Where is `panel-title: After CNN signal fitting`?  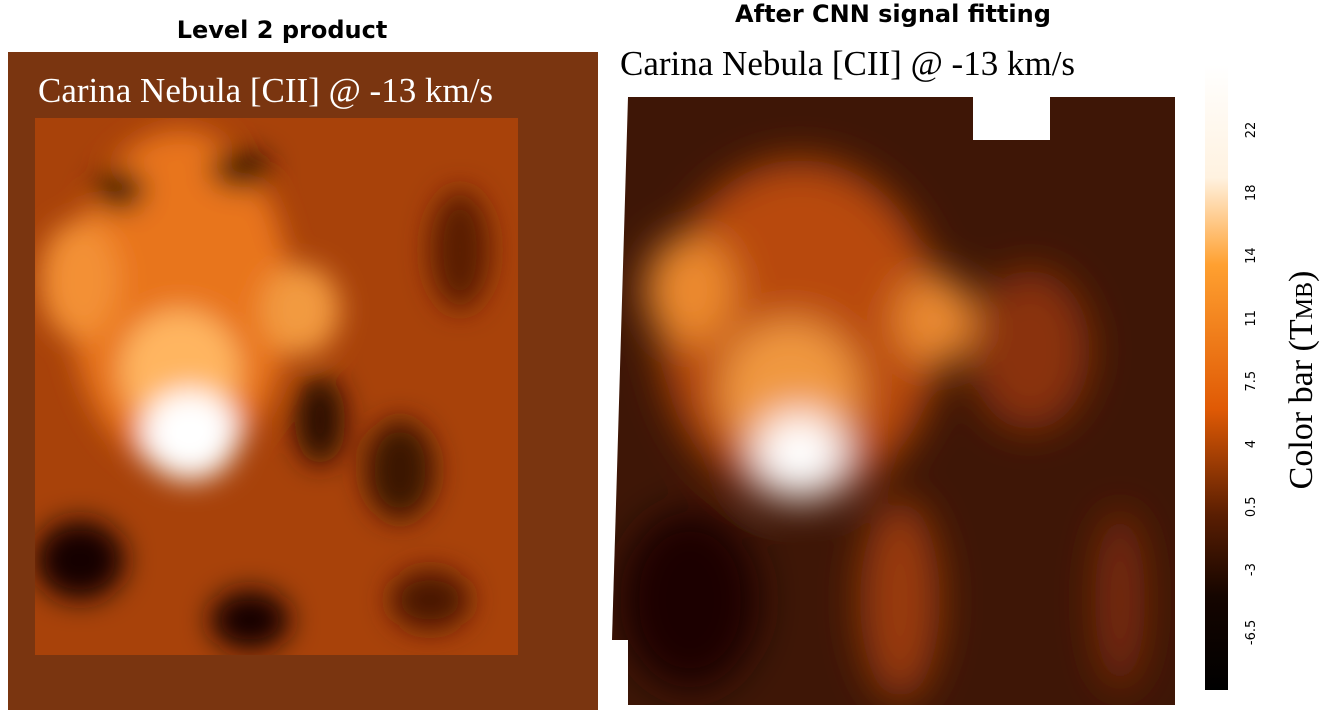 panel-title: After CNN signal fitting is located at coordinates (893, 14).